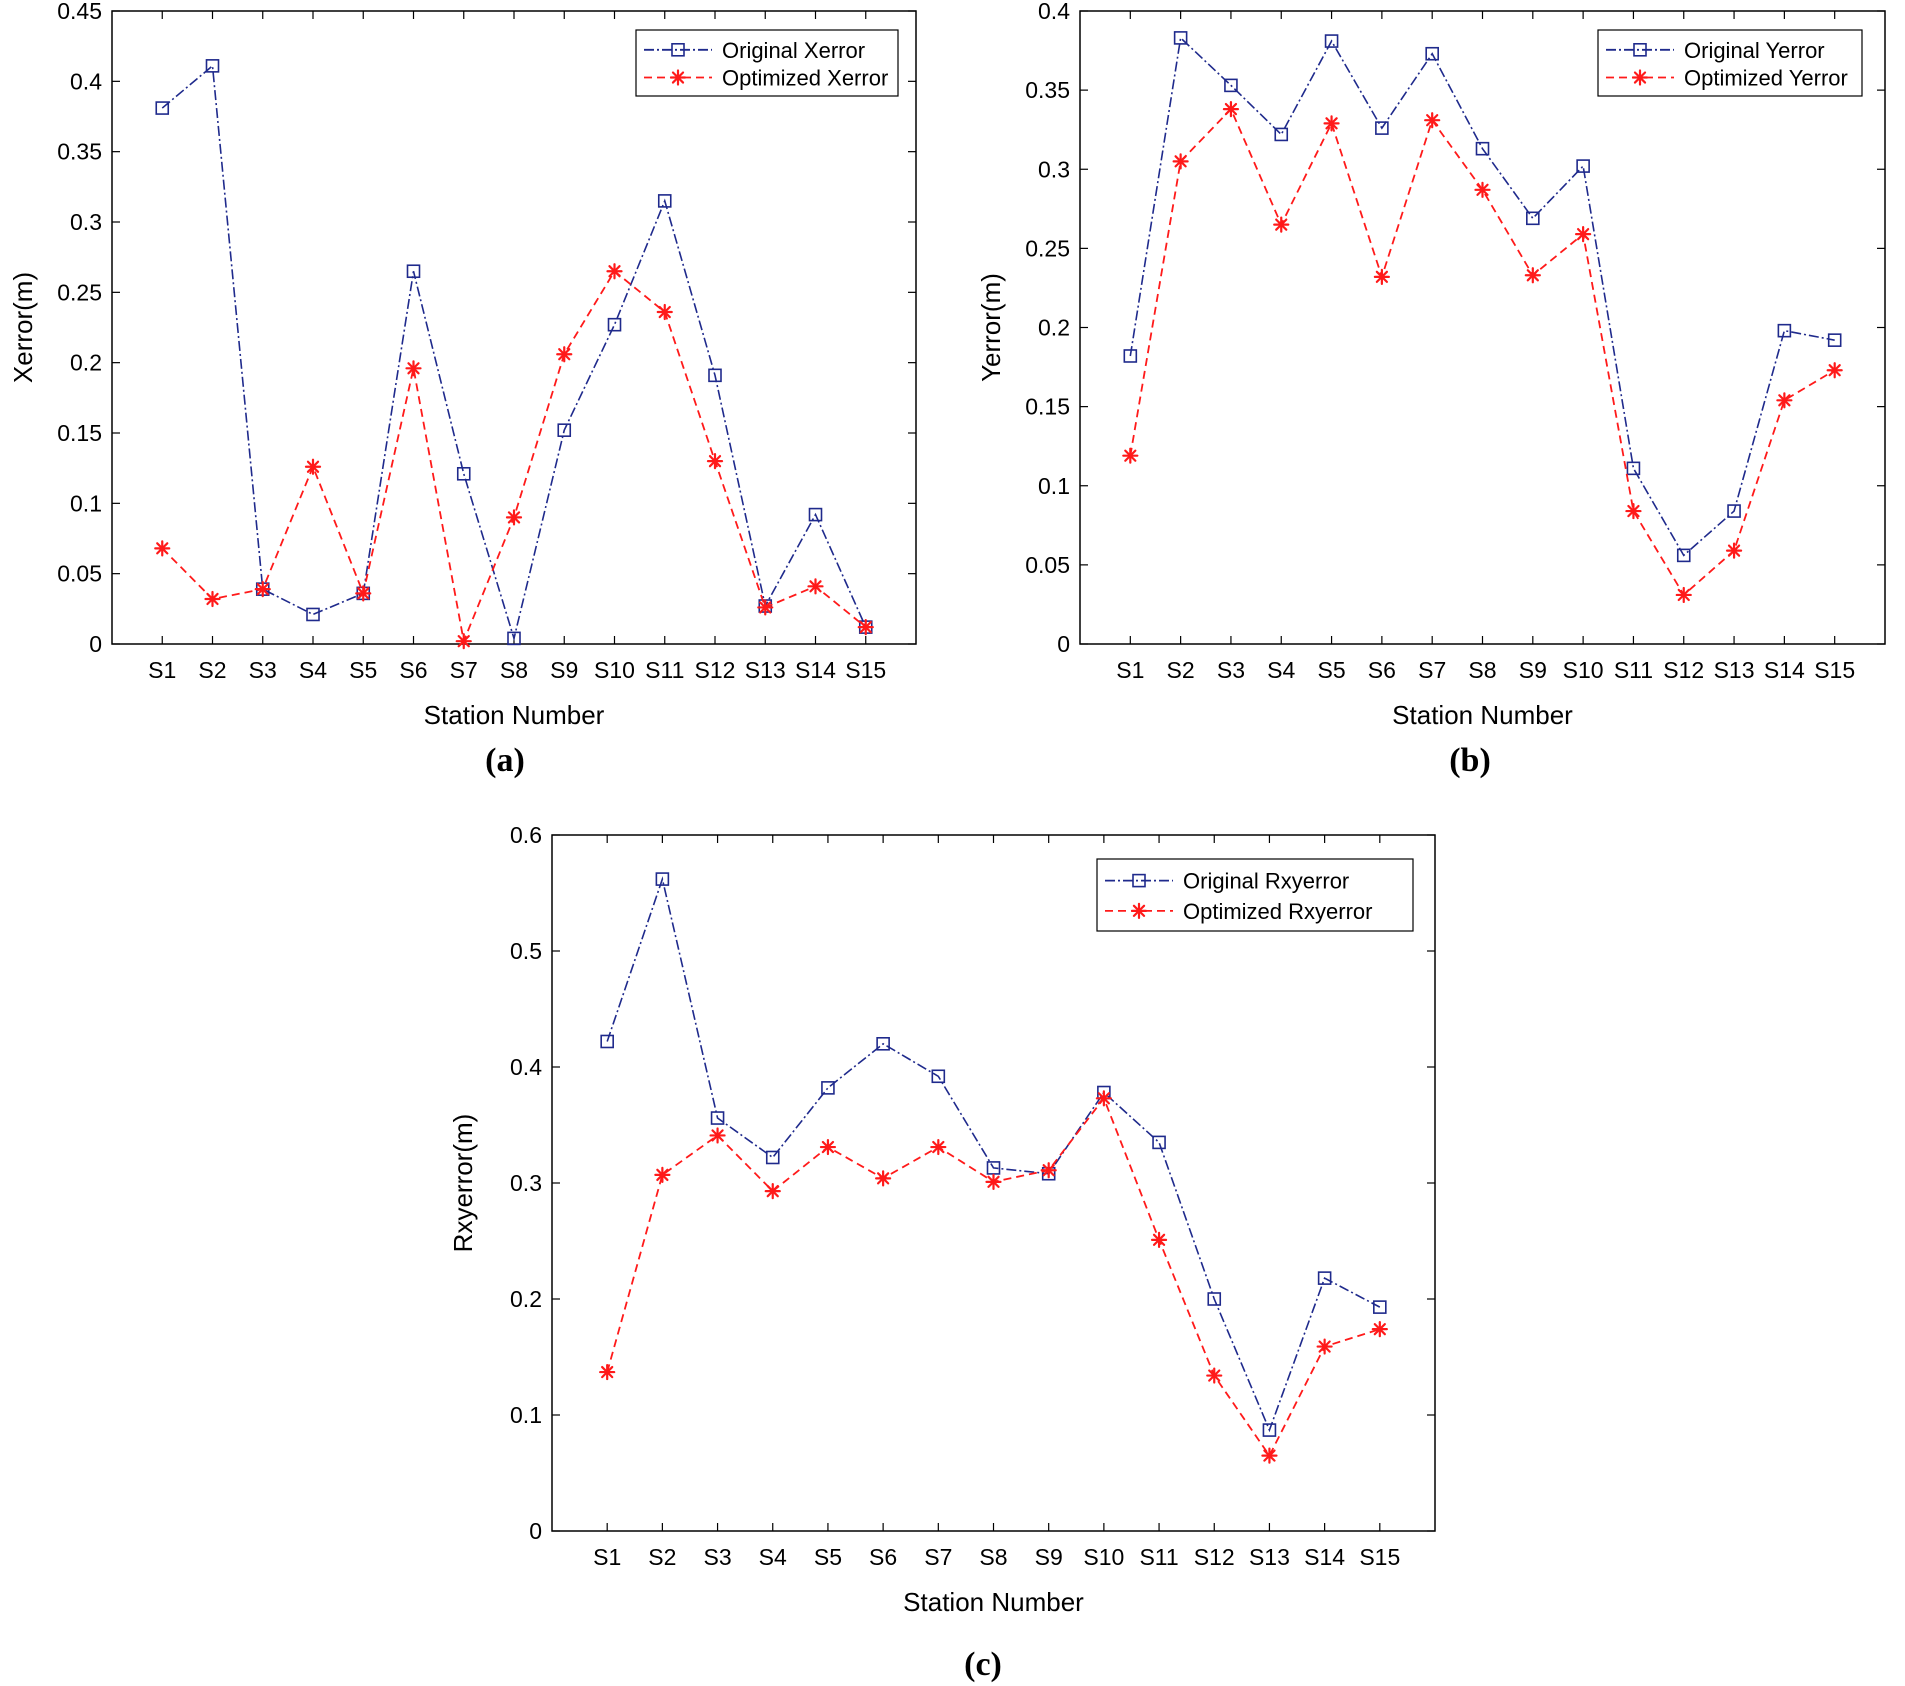  I want to click on y-tick-label: 0.35, so click(79, 152).